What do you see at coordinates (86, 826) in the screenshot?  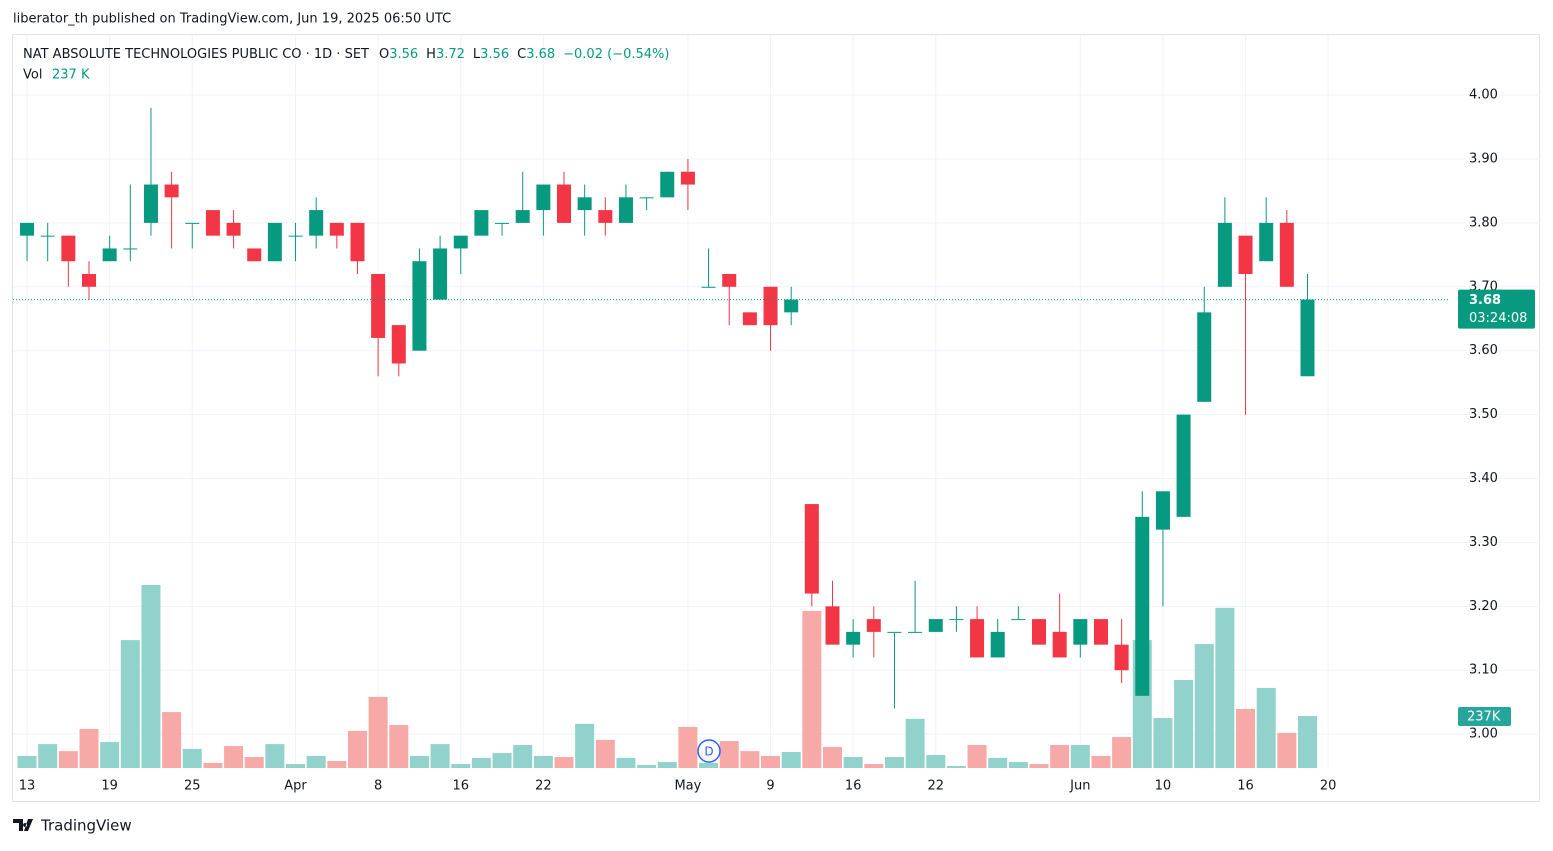 I see `brand: TradingView` at bounding box center [86, 826].